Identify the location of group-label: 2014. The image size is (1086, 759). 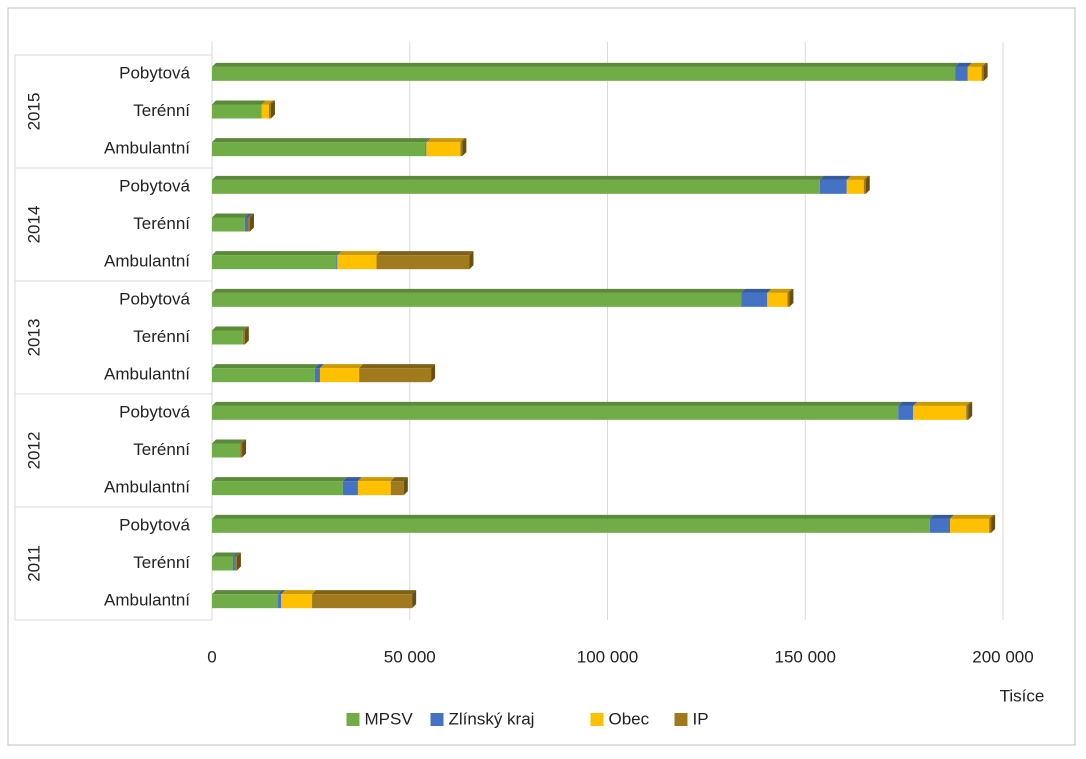
(33, 225).